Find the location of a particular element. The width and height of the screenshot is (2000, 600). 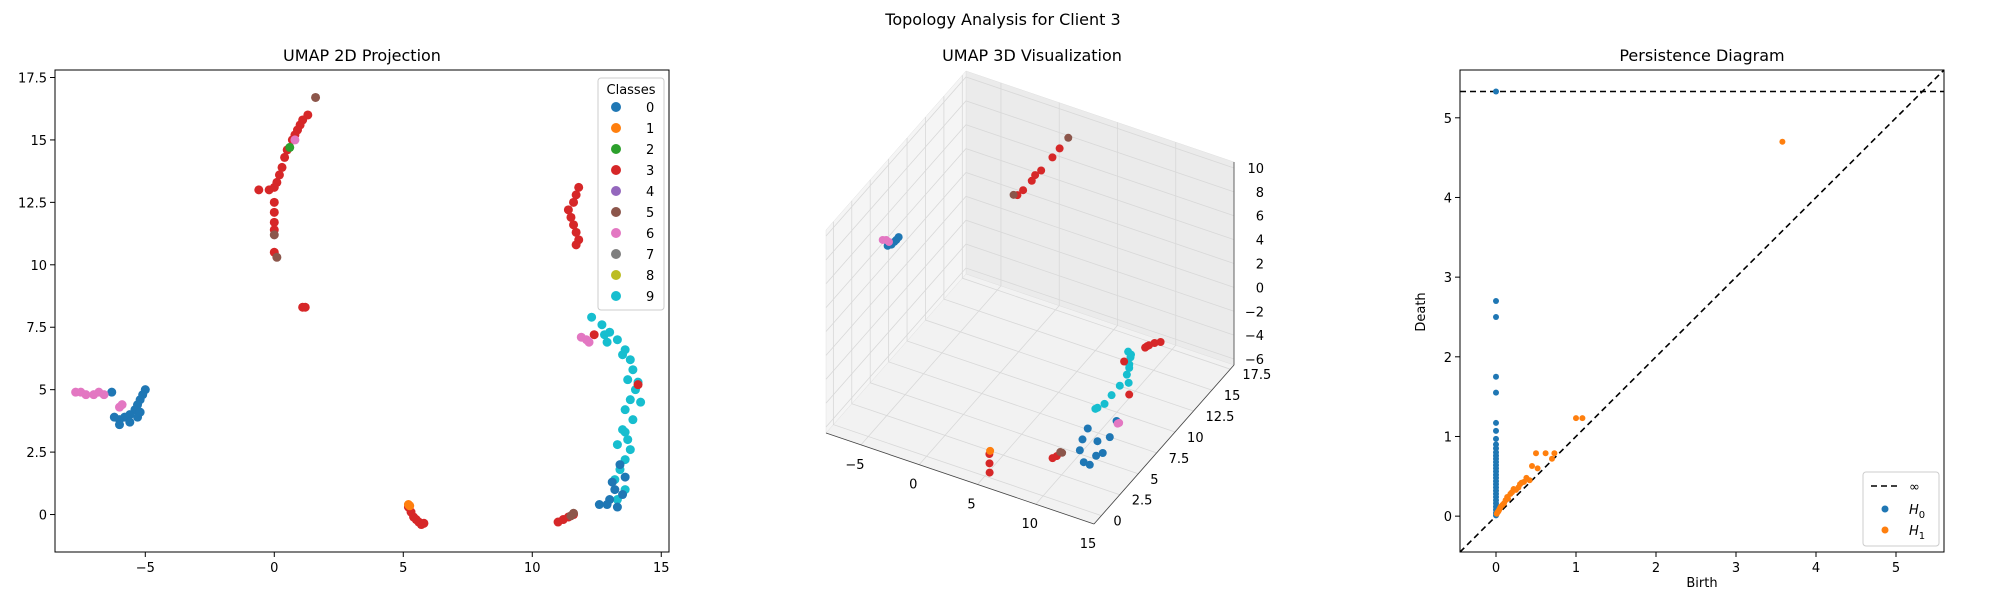

umap2d-ytick-label: 5 is located at coordinates (43, 391).